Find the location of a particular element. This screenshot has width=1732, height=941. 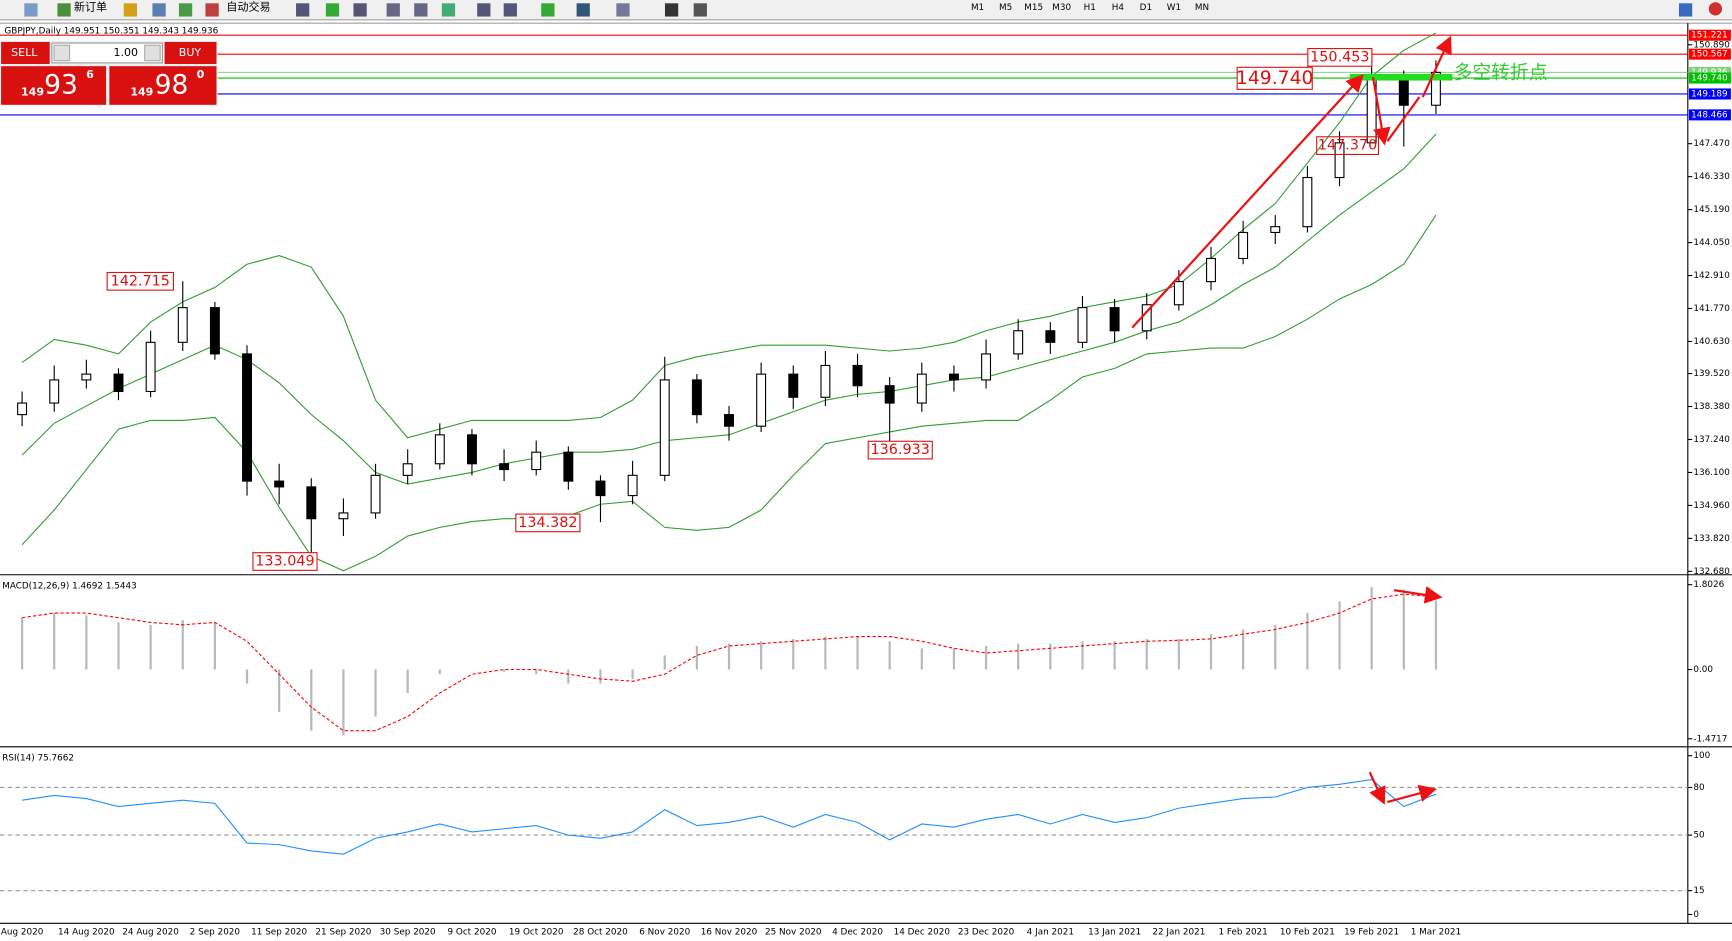

buy-label: BUY is located at coordinates (190, 52).